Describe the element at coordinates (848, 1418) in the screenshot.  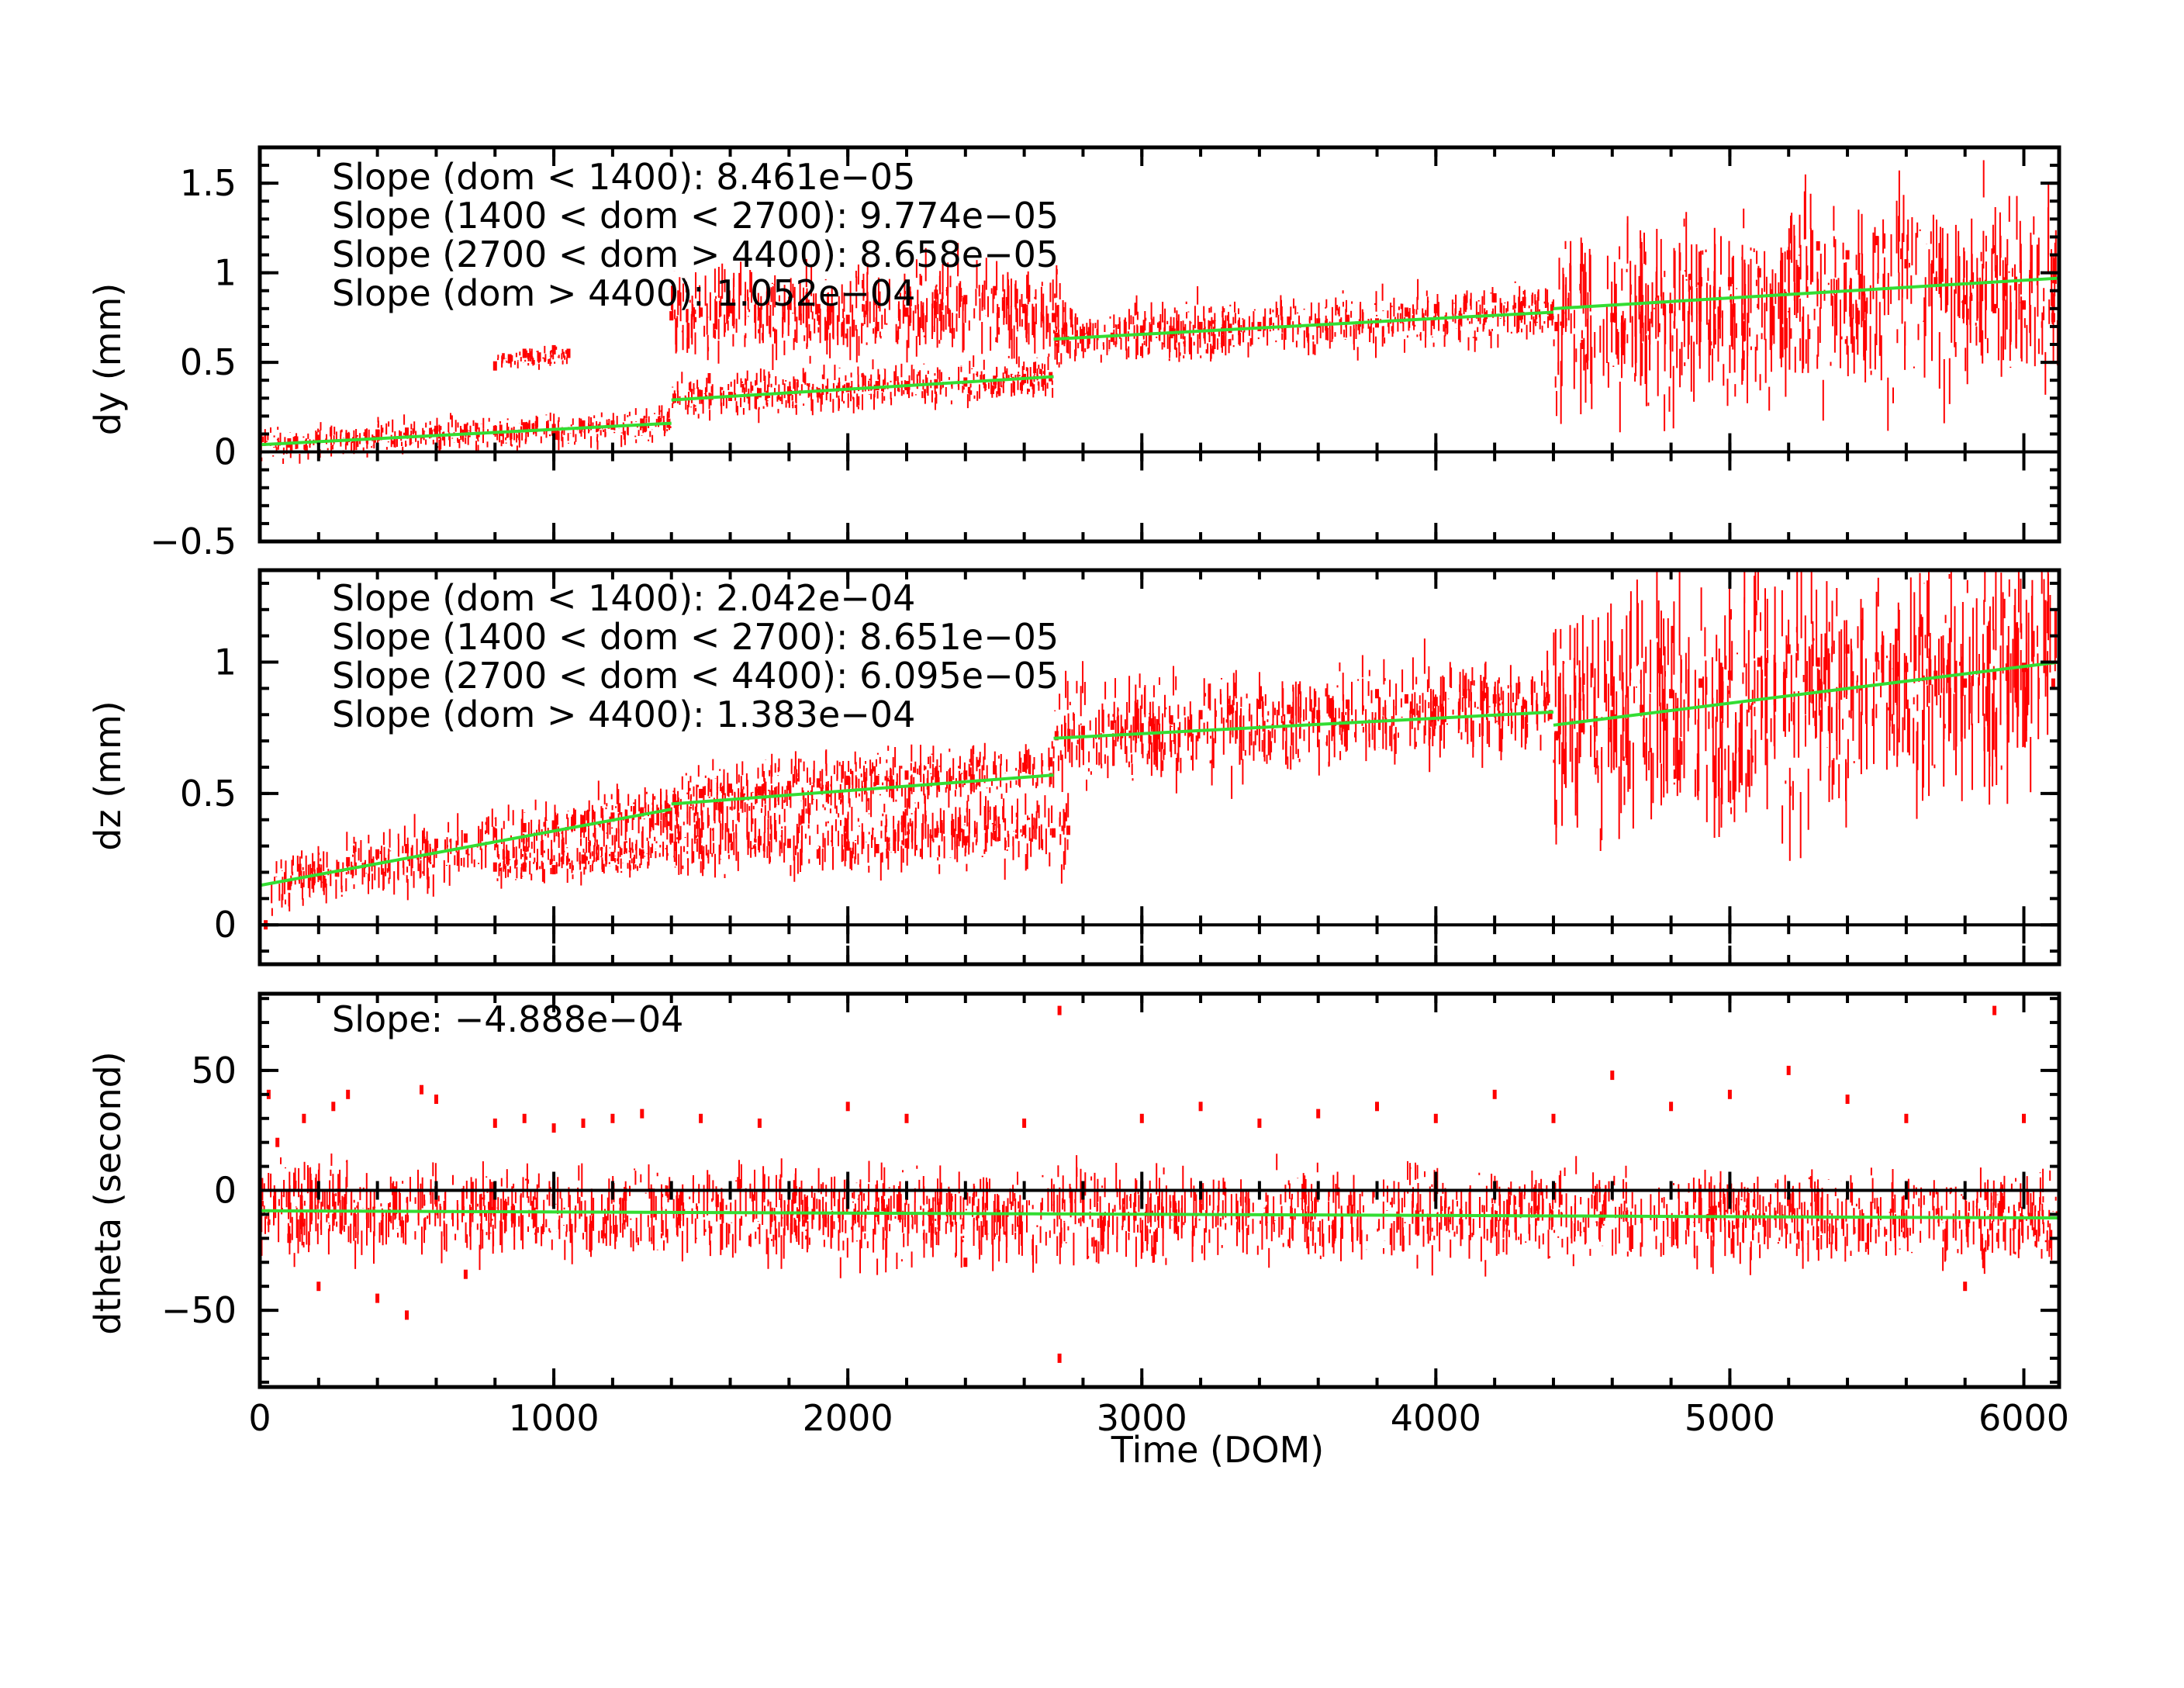
I see `x-tick-label: 2000` at that location.